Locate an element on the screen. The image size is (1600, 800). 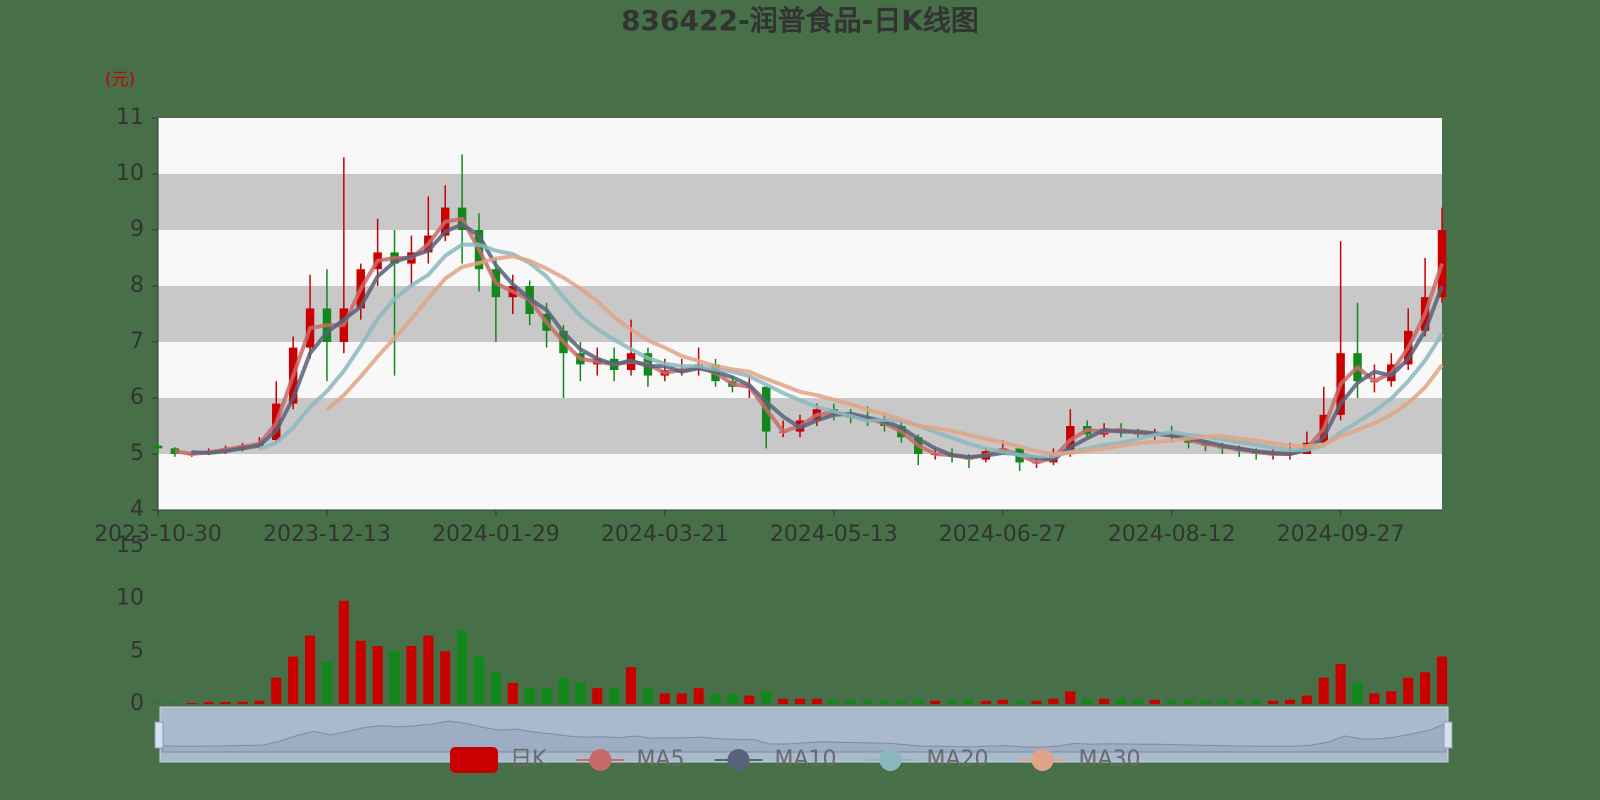
legend-label: MA10 is located at coordinates (805, 759).